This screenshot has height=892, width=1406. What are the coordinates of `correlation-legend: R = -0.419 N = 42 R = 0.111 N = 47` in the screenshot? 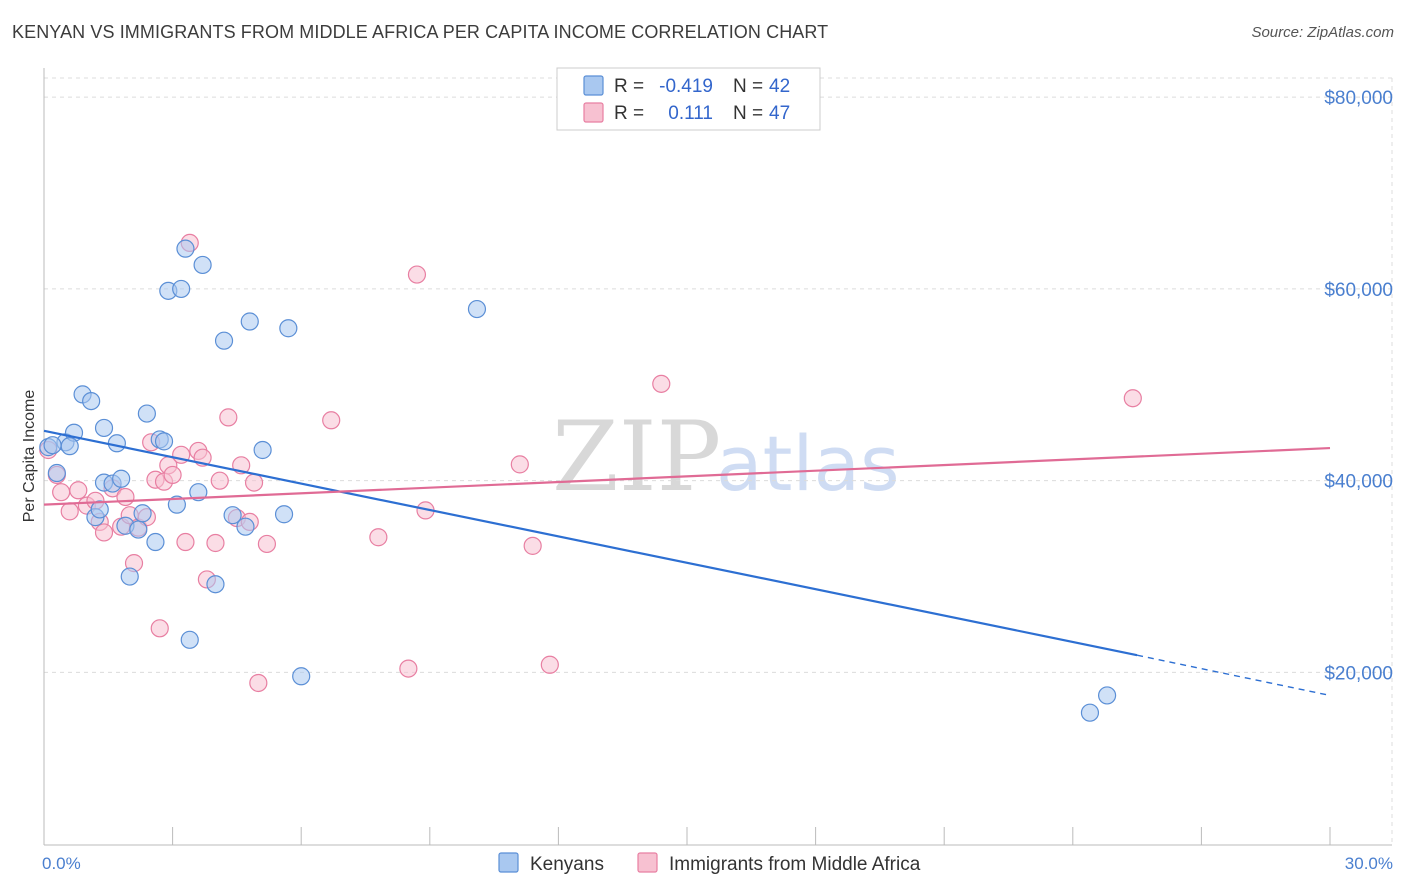 It's located at (688, 99).